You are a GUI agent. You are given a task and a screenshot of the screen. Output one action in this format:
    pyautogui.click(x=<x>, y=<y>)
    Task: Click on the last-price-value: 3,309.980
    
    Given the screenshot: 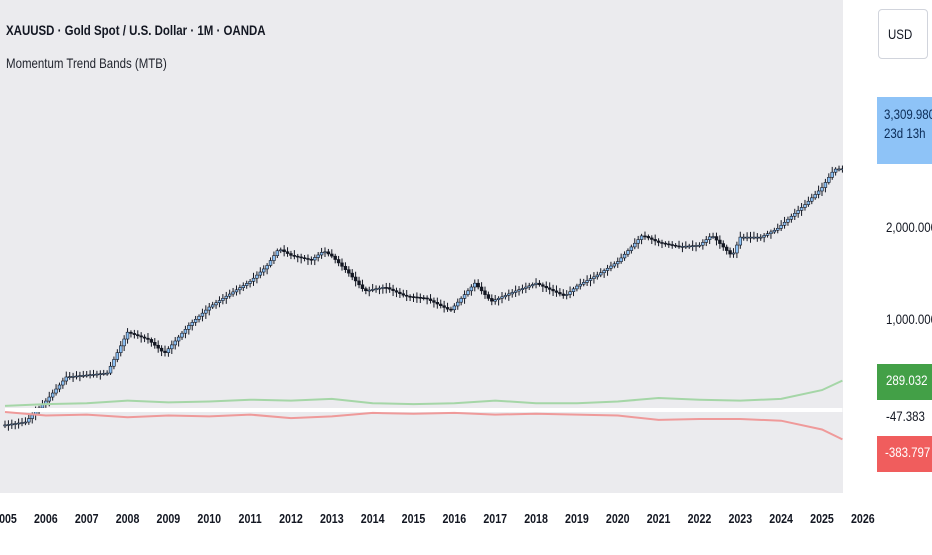 What is the action you would take?
    pyautogui.click(x=908, y=114)
    